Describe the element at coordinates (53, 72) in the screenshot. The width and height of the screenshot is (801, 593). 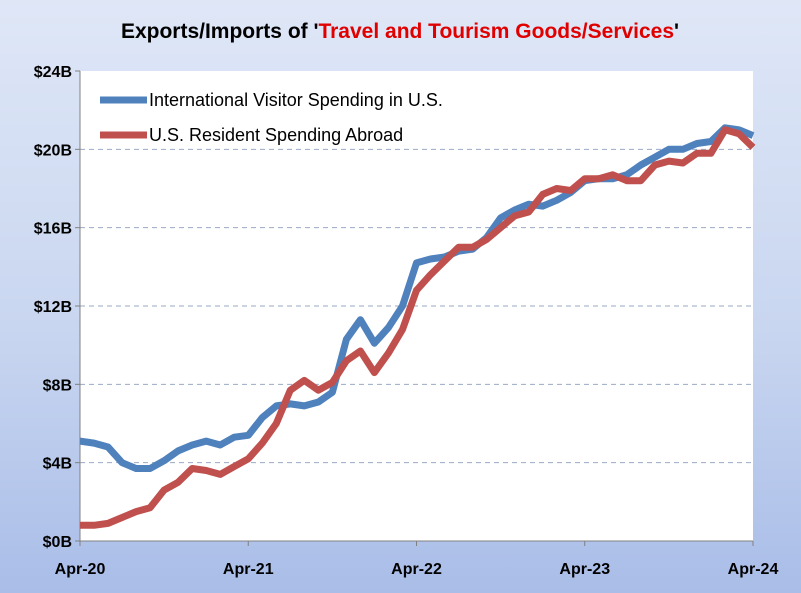
I see `y-tick-label: $24B` at that location.